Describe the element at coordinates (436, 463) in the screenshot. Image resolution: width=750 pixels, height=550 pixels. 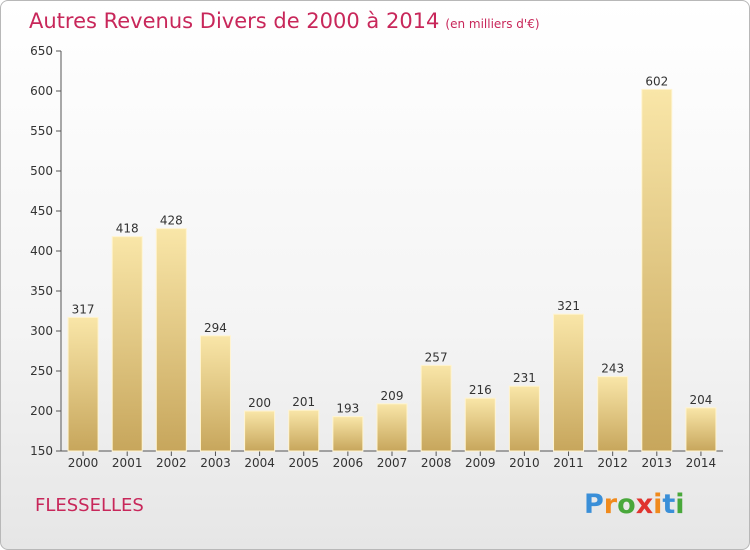
I see `x-tick-label: 2008` at that location.